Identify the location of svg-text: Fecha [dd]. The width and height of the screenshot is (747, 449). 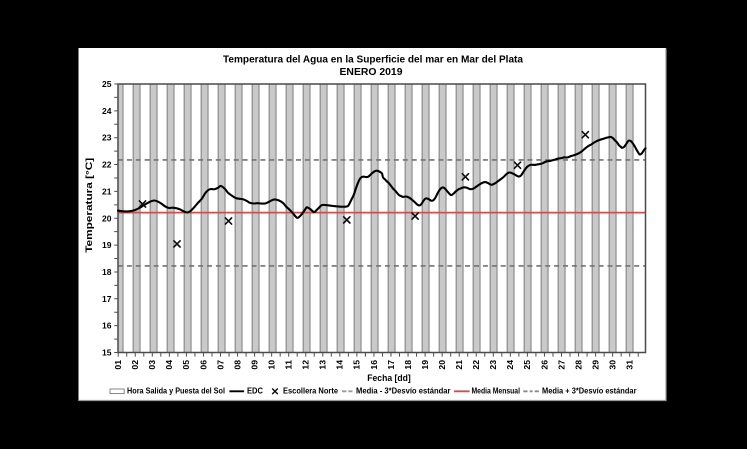
(389, 378).